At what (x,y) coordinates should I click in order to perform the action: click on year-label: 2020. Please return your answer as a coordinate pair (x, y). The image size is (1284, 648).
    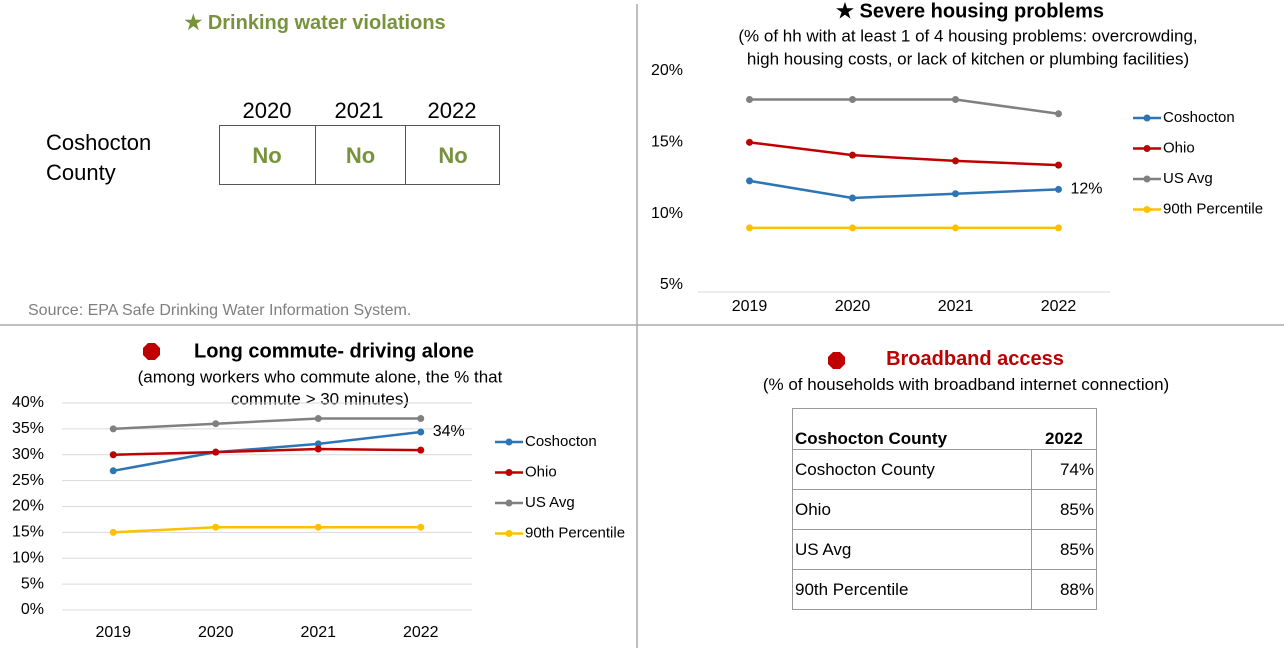
    Looking at the image, I should click on (267, 110).